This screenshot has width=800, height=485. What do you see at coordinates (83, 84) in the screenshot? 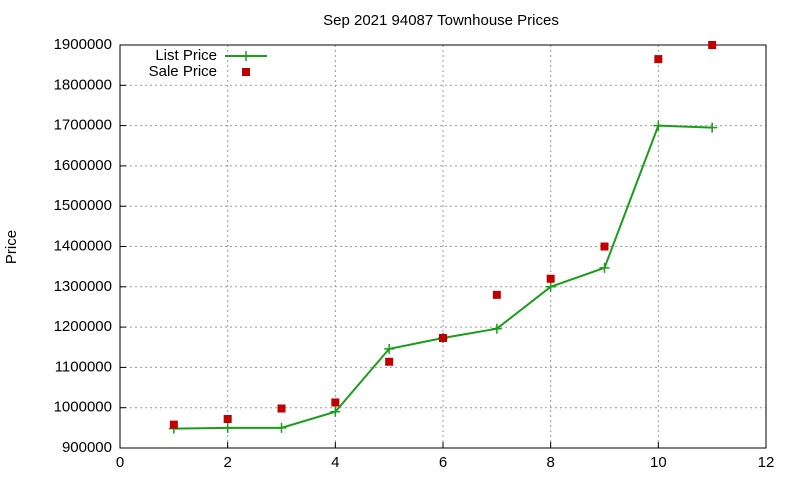
I see `y-tick-label: 1800000` at bounding box center [83, 84].